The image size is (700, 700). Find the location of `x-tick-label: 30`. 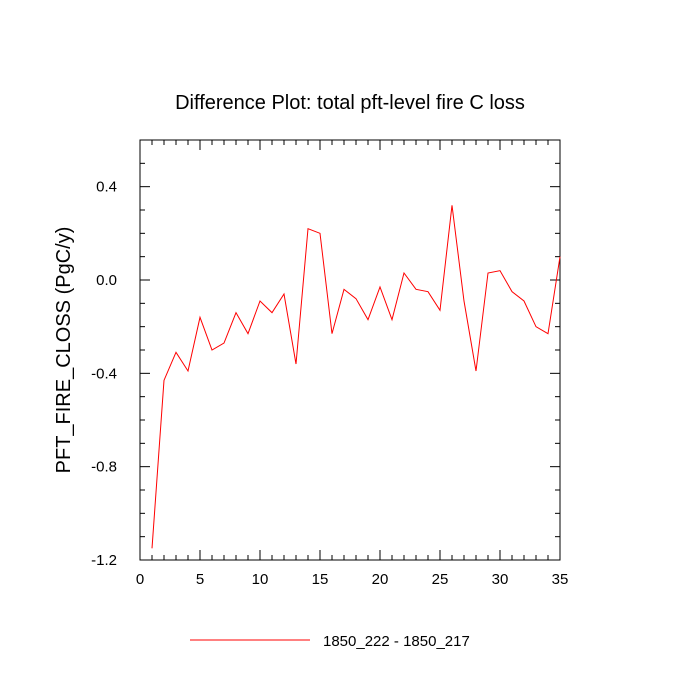

x-tick-label: 30 is located at coordinates (500, 579).